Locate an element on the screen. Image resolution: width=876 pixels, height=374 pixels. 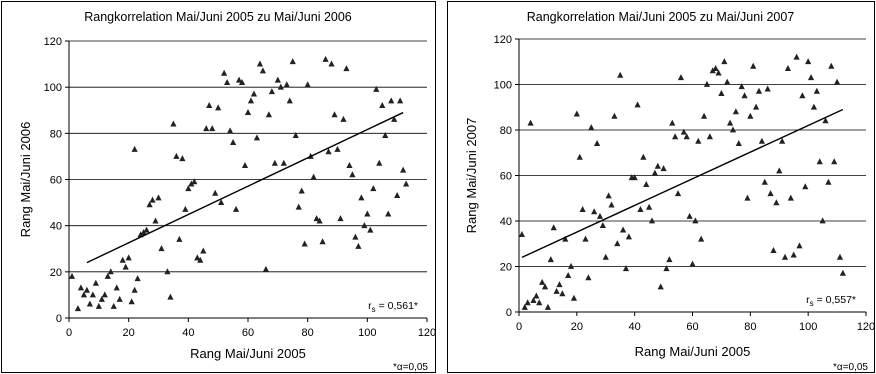
x-axis-label: Rang Mai/Juni 2005 is located at coordinates (693, 351).